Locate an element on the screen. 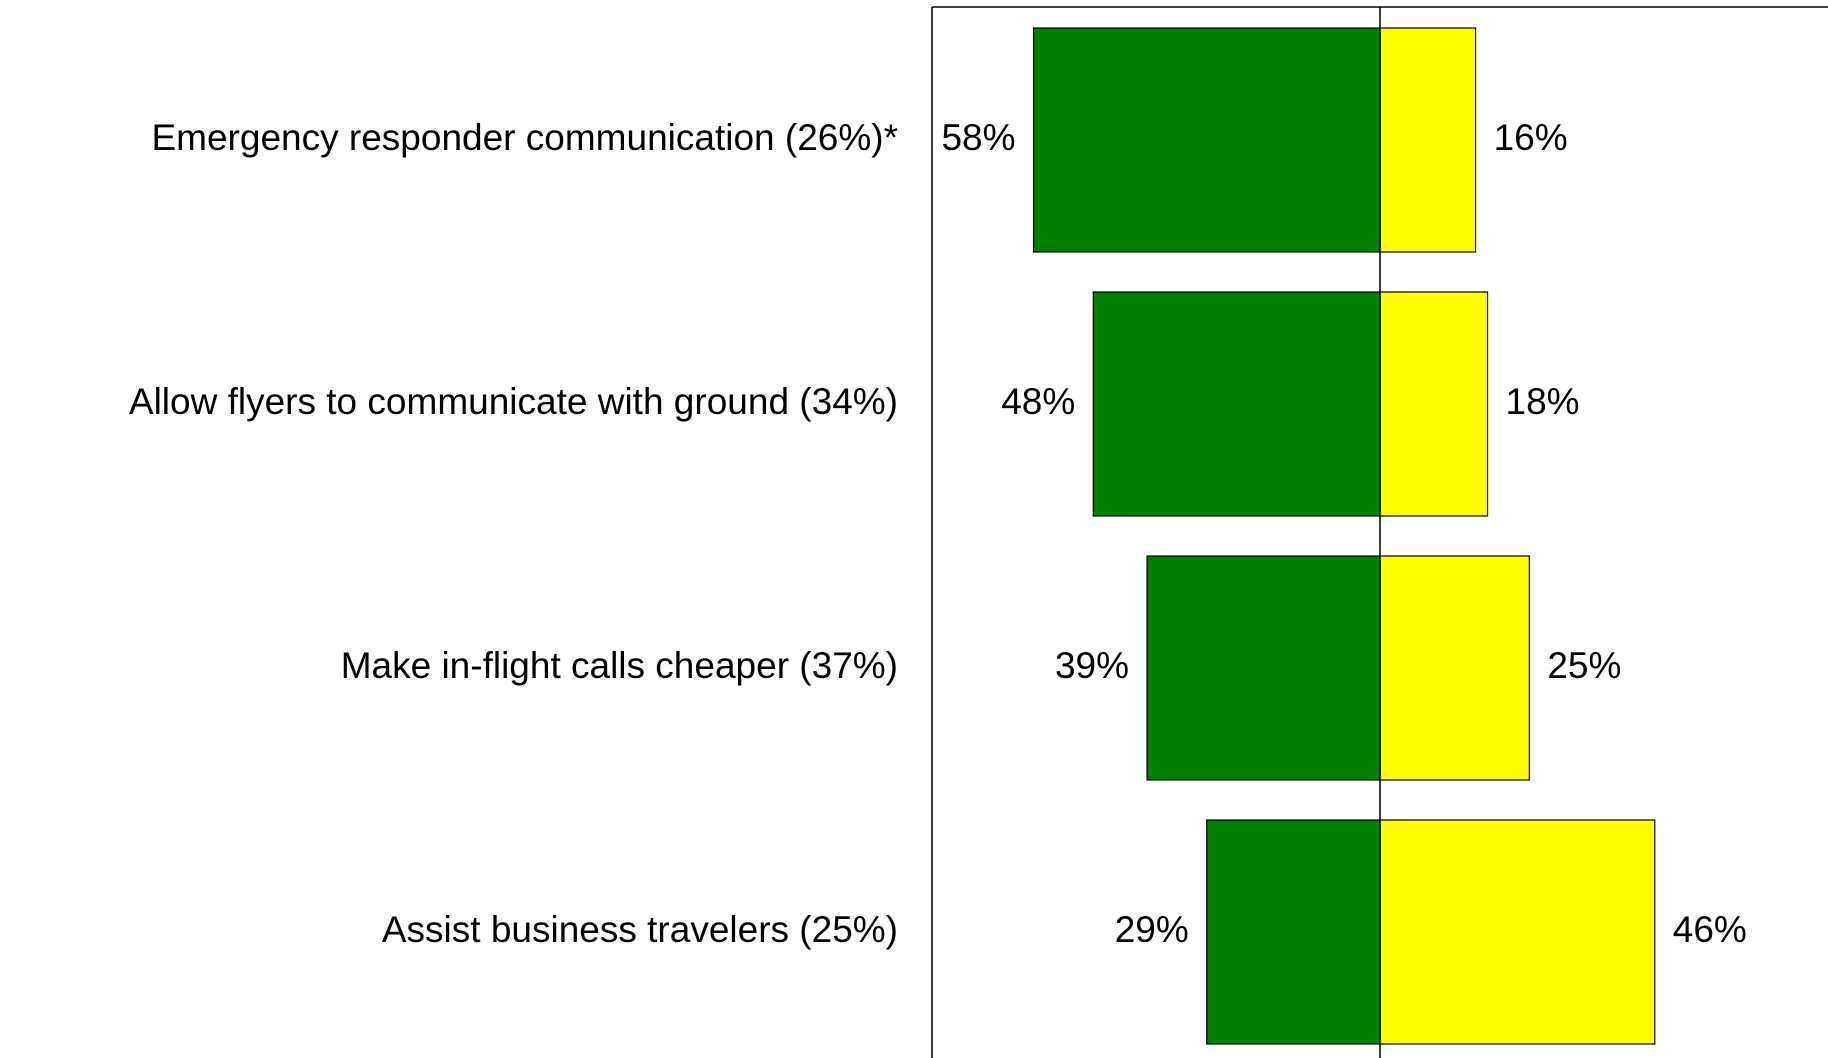 The image size is (1828, 1058). value-label: 29% is located at coordinates (1152, 929).